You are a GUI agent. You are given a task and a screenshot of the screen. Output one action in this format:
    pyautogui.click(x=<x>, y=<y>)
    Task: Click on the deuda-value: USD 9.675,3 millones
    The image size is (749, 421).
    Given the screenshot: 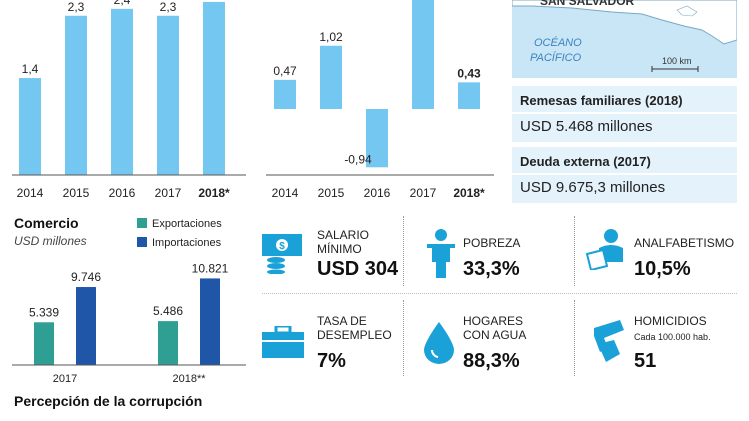 What is the action you would take?
    pyautogui.click(x=593, y=187)
    